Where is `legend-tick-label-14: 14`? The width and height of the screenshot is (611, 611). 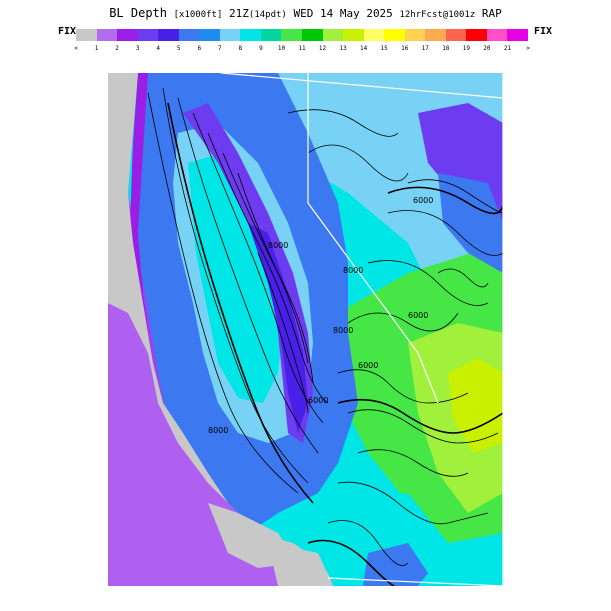 legend-tick-label-14: 14 is located at coordinates (364, 48).